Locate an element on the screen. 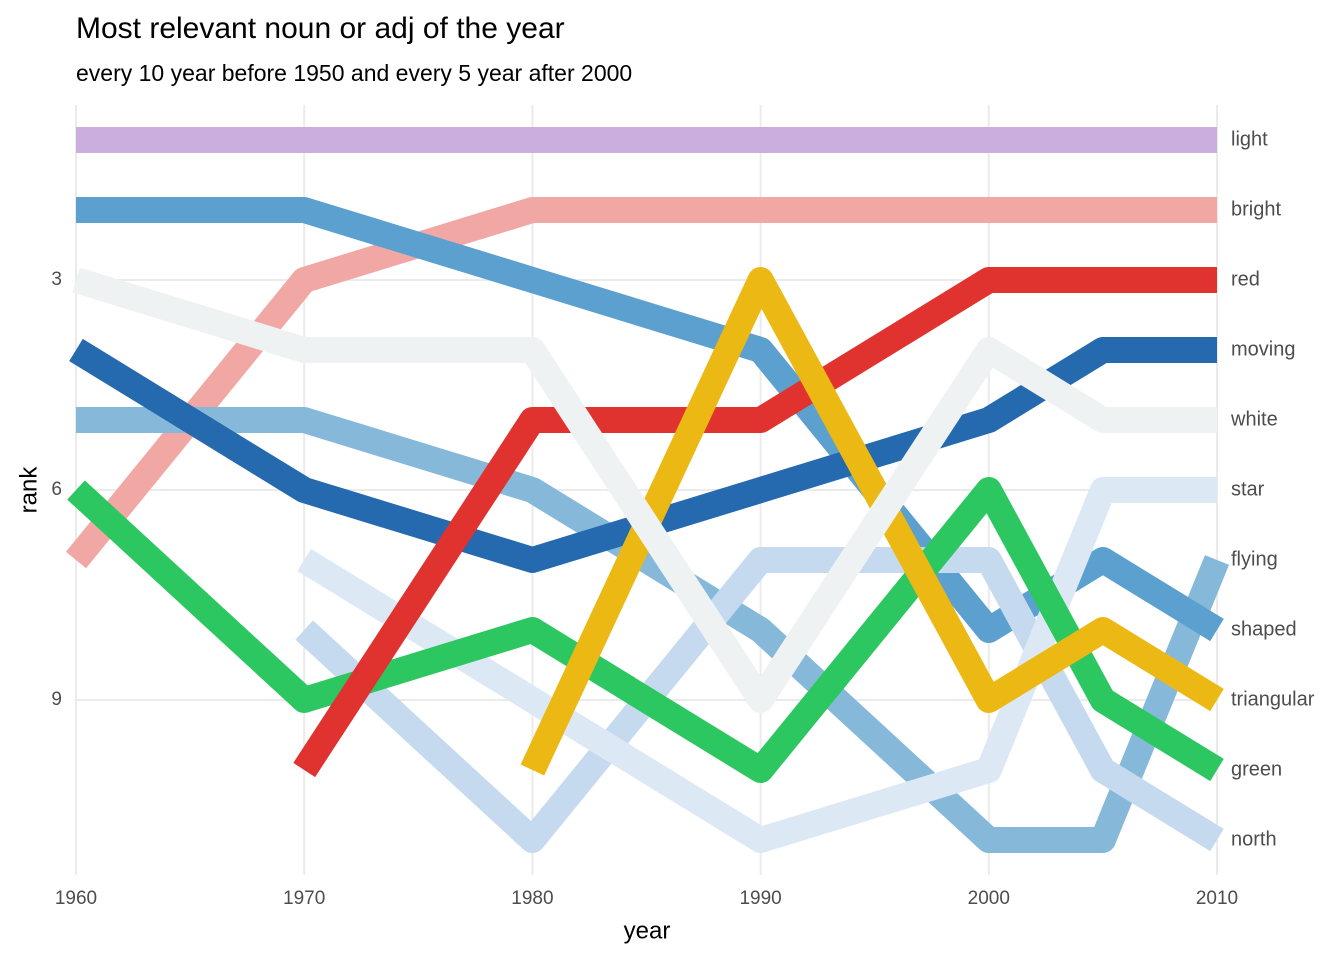  x-tick-label: 1990 is located at coordinates (760, 898).